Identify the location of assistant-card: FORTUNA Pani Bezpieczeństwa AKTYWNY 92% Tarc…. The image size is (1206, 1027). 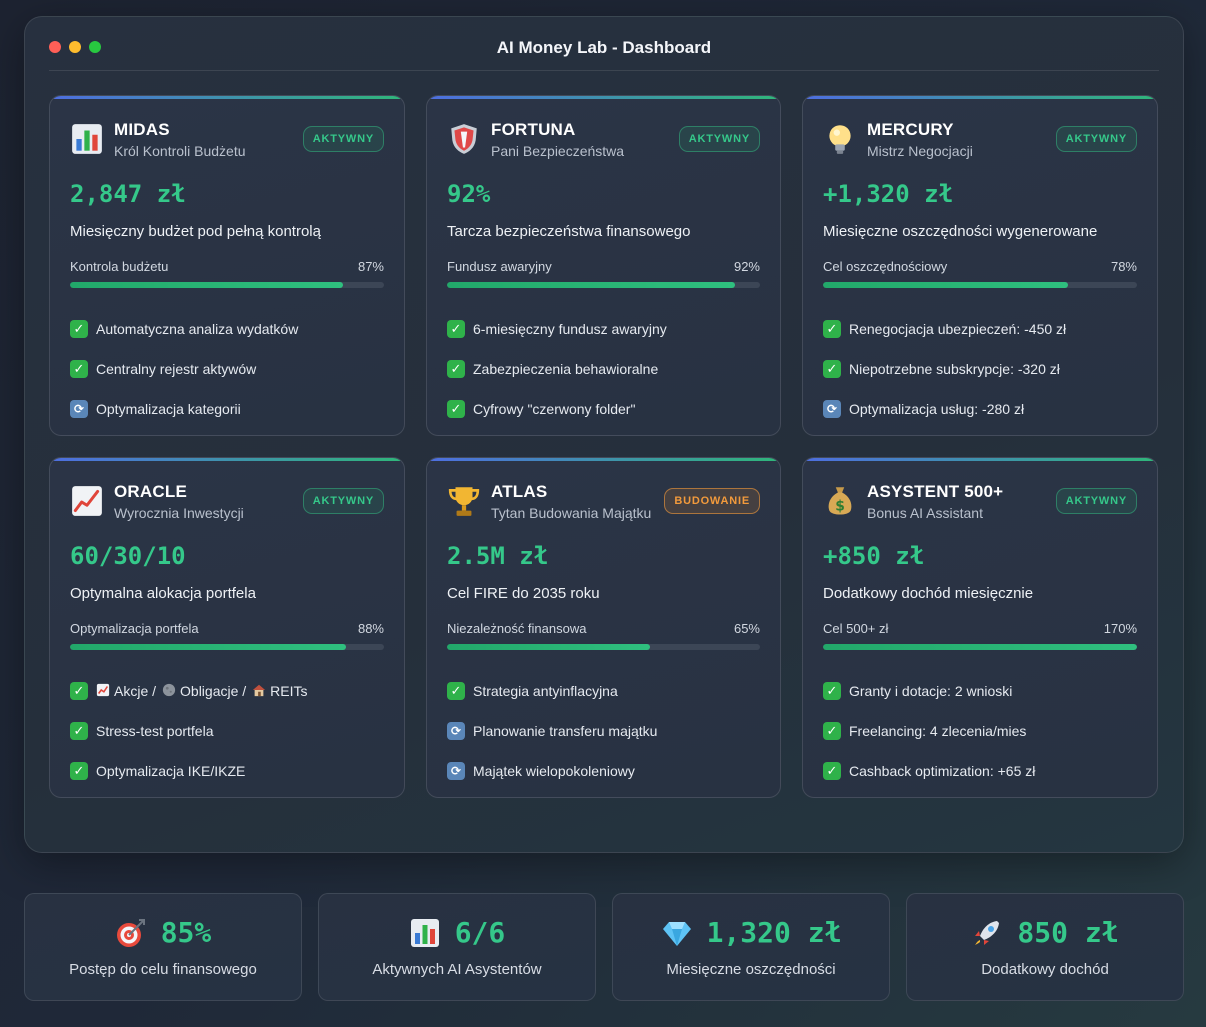
(603, 265).